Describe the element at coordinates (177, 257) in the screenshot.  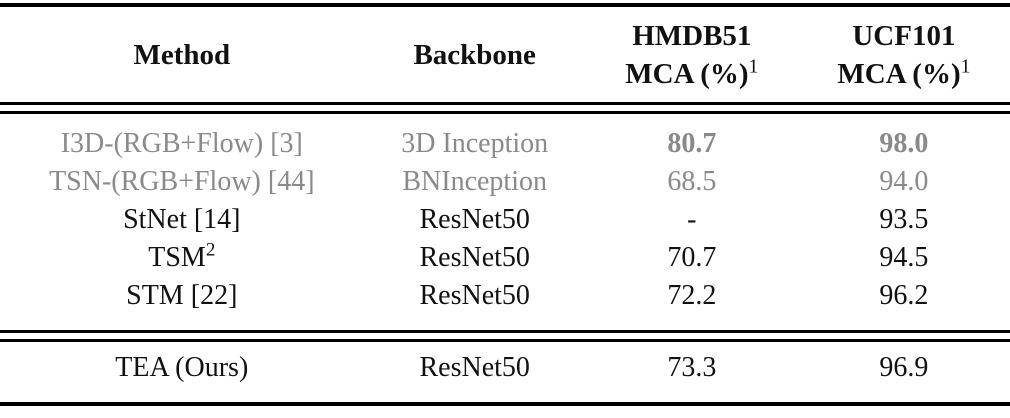
I see `method-name: TSM` at that location.